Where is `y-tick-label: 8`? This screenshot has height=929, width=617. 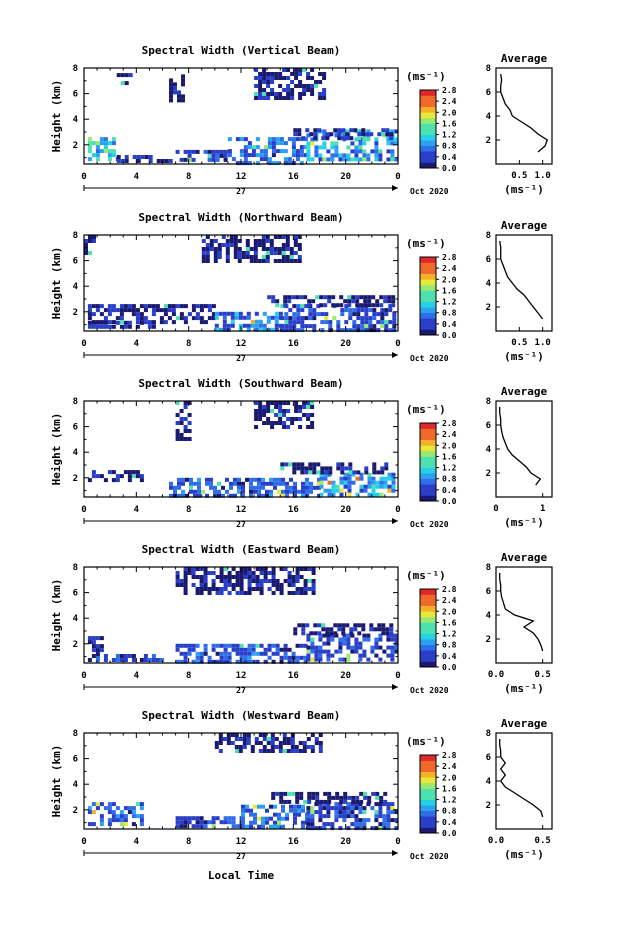 y-tick-label: 8 is located at coordinates (75, 568).